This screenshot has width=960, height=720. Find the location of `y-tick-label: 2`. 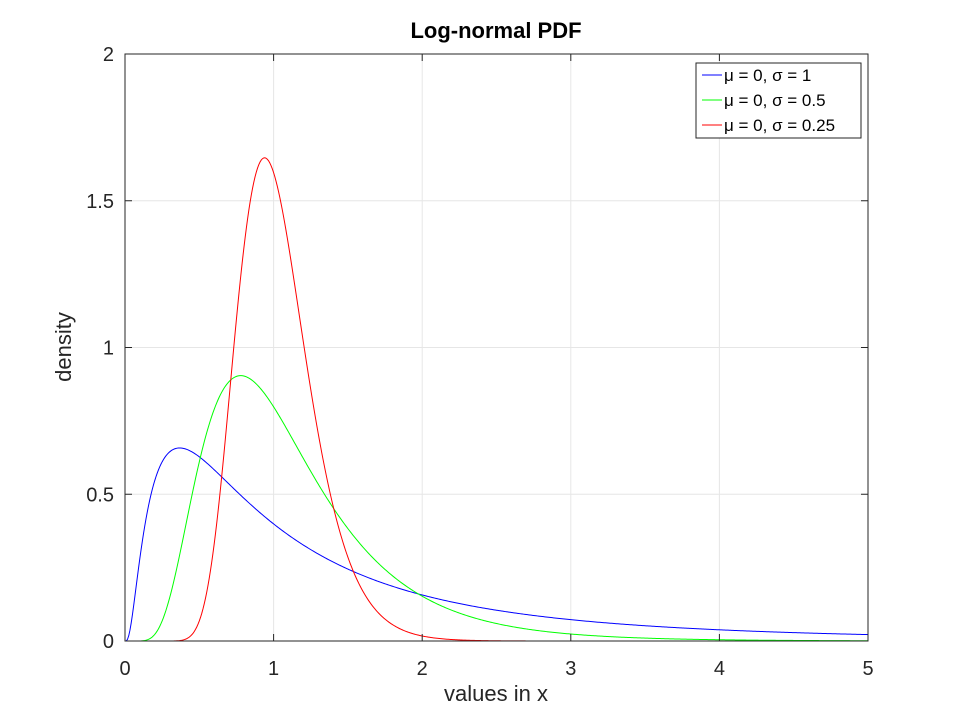

y-tick-label: 2 is located at coordinates (108, 55).